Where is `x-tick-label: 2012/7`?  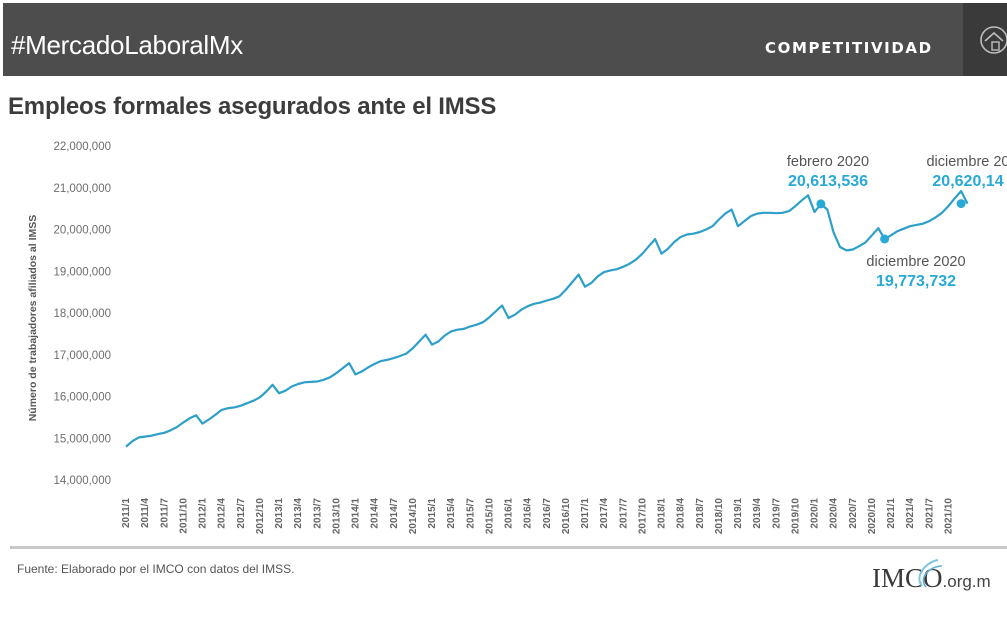
x-tick-label: 2012/7 is located at coordinates (241, 513).